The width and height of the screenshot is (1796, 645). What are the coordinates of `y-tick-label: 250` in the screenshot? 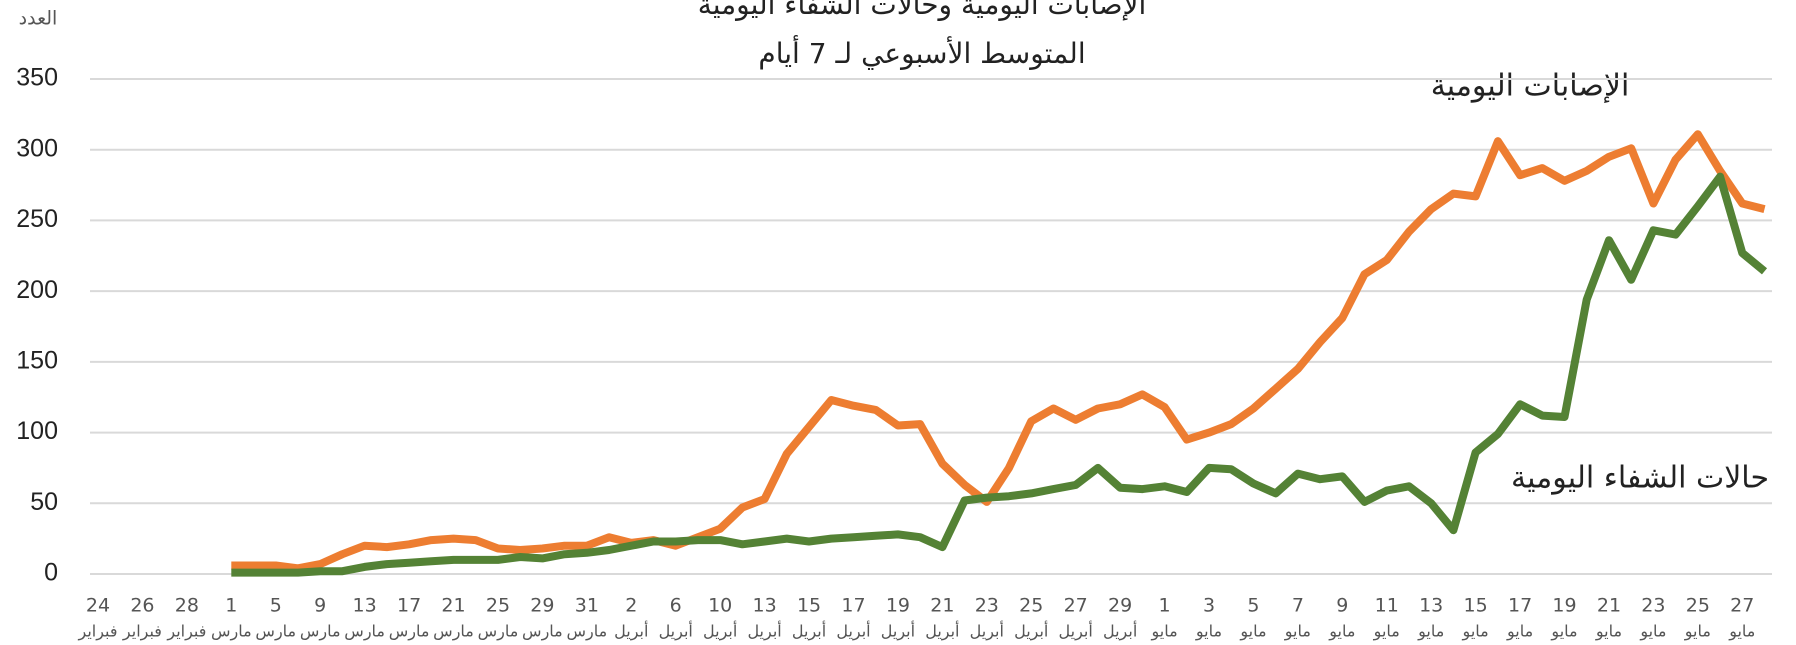 It's located at (37, 219).